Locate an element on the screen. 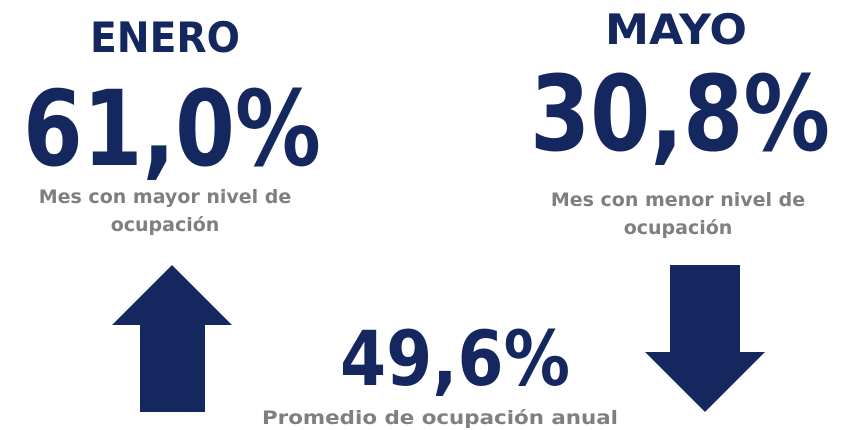 The width and height of the screenshot is (848, 430). up-arrow is located at coordinates (172, 338).